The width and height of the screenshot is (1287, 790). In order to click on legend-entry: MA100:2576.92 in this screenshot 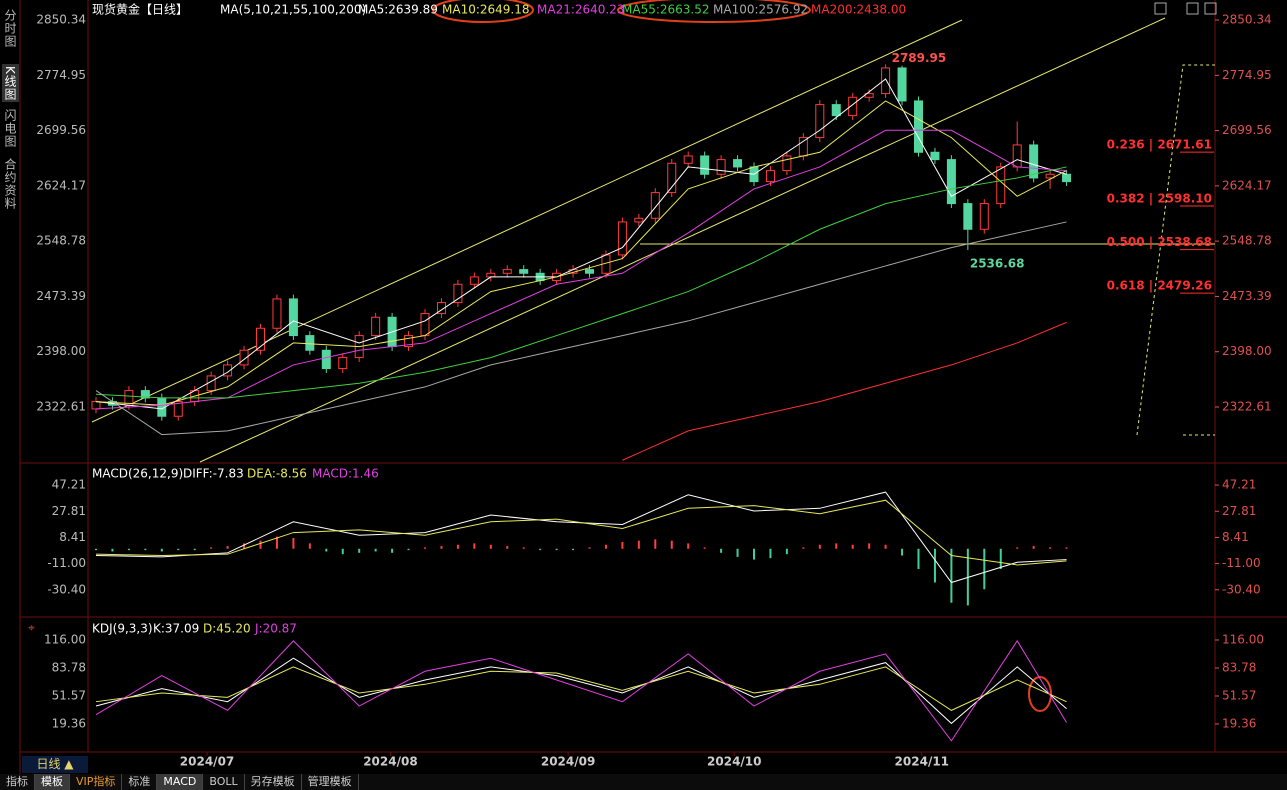, I will do `click(760, 10)`.